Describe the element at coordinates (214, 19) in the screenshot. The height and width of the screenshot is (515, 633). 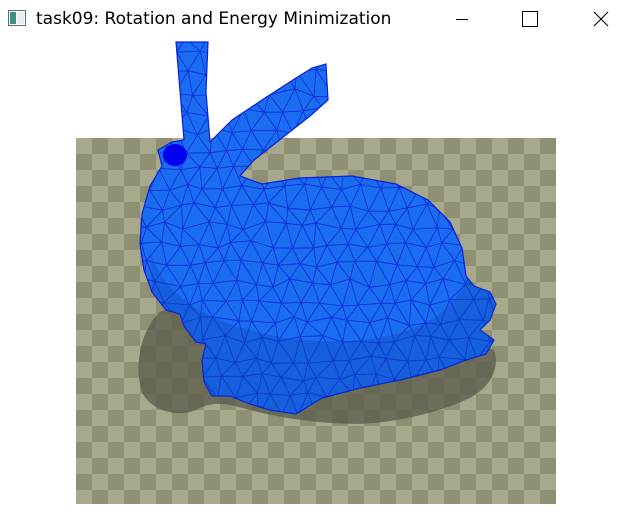
I see `window-title: task09: Rotation and Energy Minimization` at that location.